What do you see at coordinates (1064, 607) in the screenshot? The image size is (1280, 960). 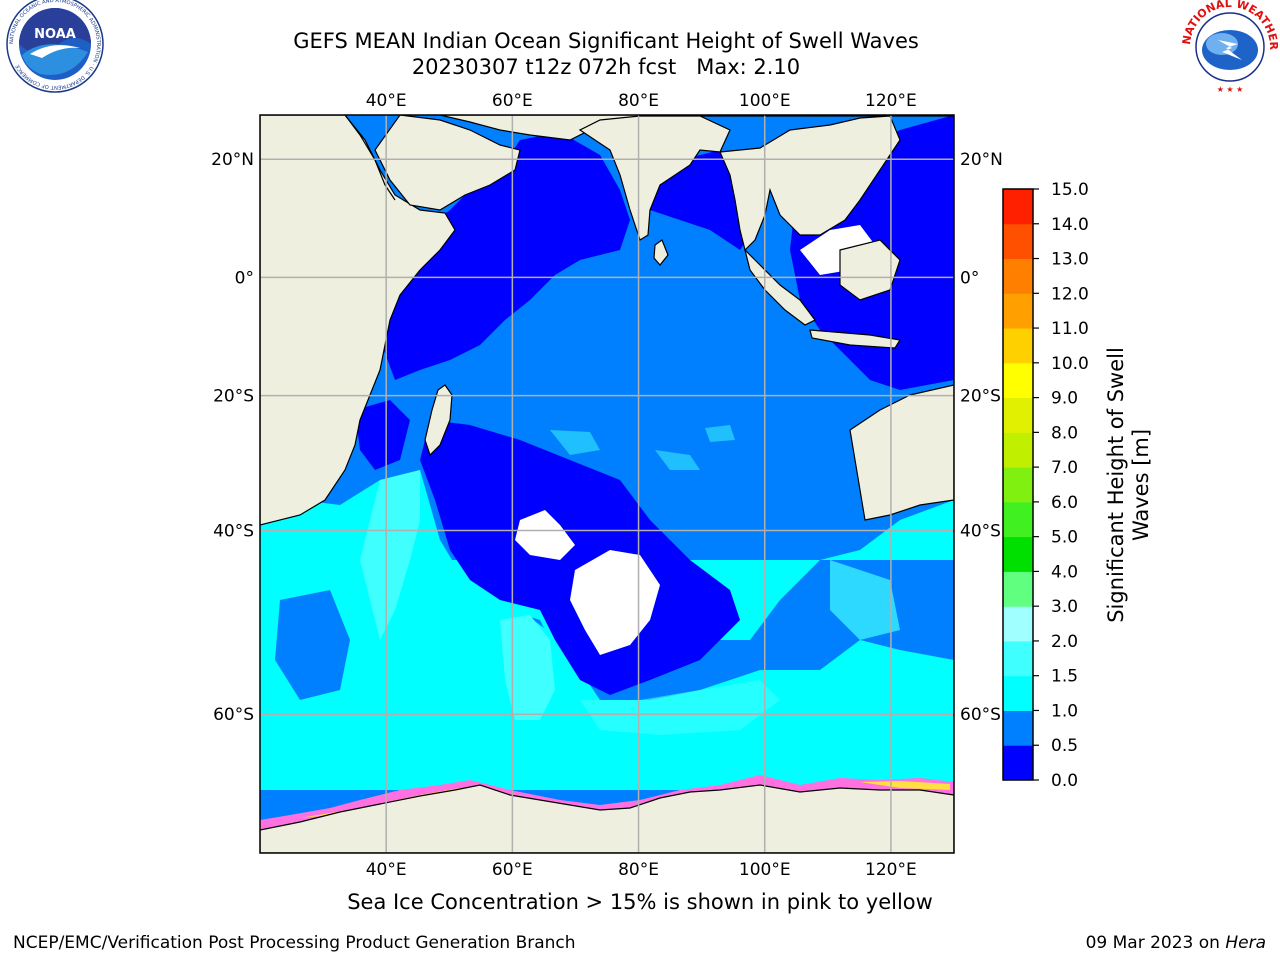 I see `colorbar-tick-label: 3.0` at bounding box center [1064, 607].